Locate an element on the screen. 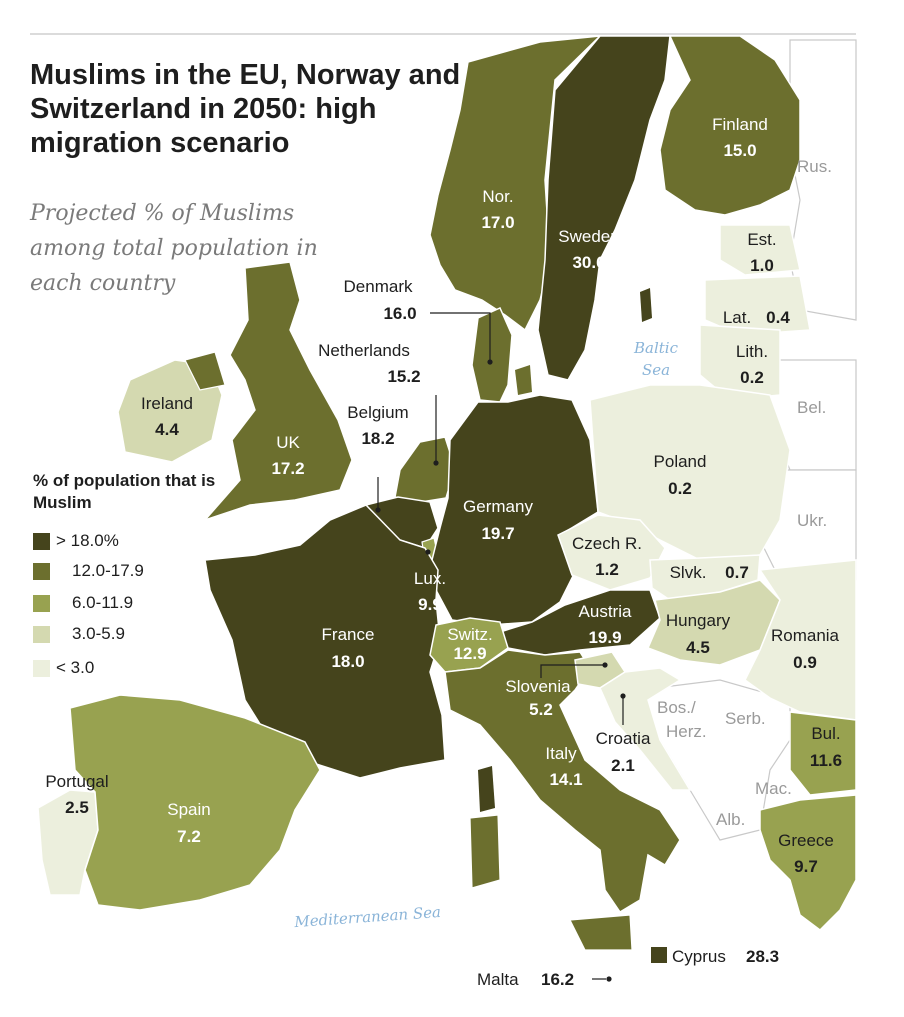 This screenshot has height=1017, width=904. bosnia-label-1: Bos./ is located at coordinates (676, 707).